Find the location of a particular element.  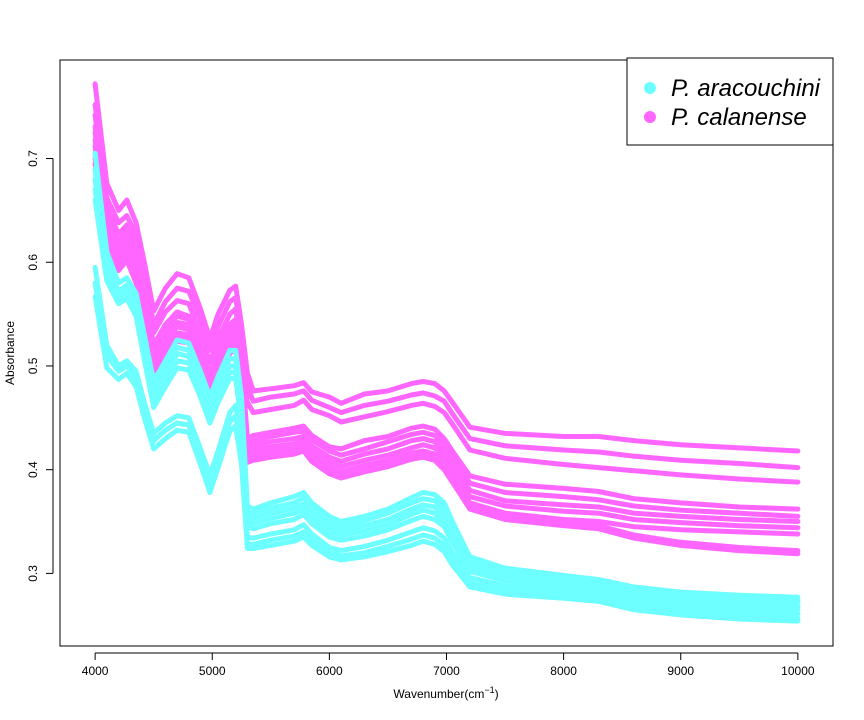

legend-label-aracouchini: P. aracouchini is located at coordinates (746, 88).